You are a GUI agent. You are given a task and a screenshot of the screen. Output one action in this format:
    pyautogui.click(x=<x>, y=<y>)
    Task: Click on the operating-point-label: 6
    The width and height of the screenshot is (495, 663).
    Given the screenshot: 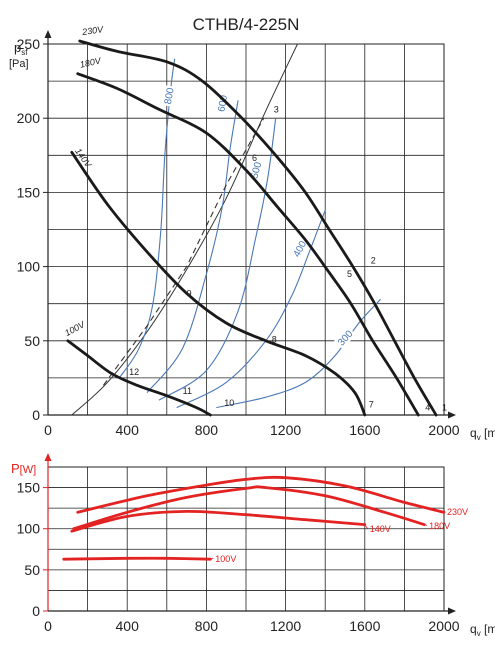 What is the action you would take?
    pyautogui.click(x=254, y=158)
    